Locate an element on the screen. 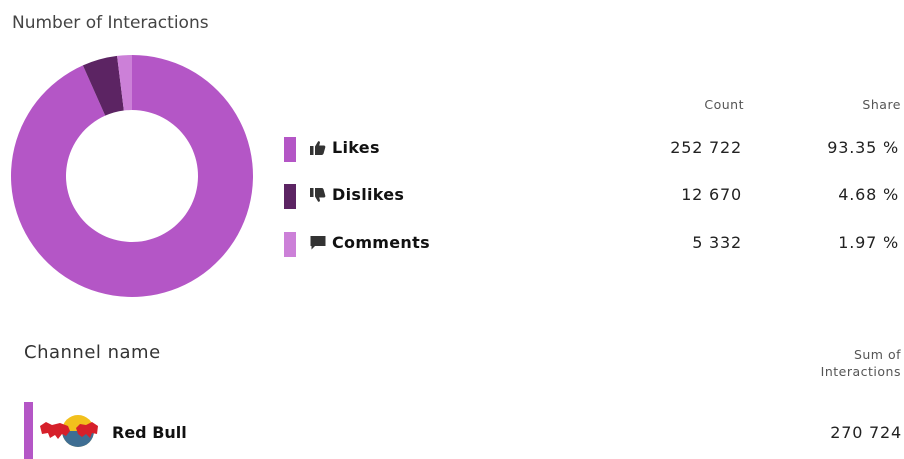  legend-share: 93.35 % is located at coordinates (863, 147).